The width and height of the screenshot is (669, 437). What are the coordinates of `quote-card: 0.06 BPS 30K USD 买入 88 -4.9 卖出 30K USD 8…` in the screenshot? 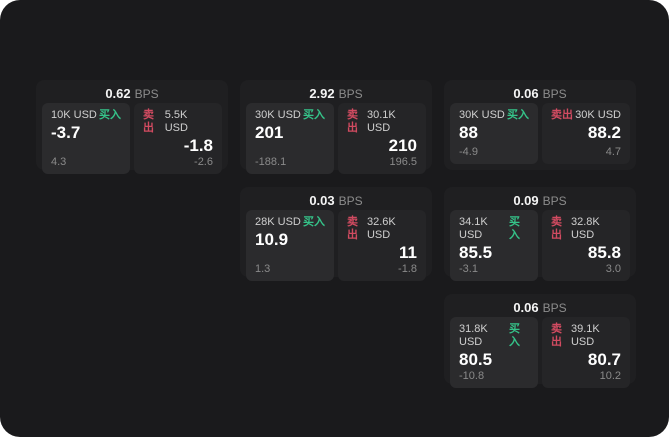 It's located at (540, 125).